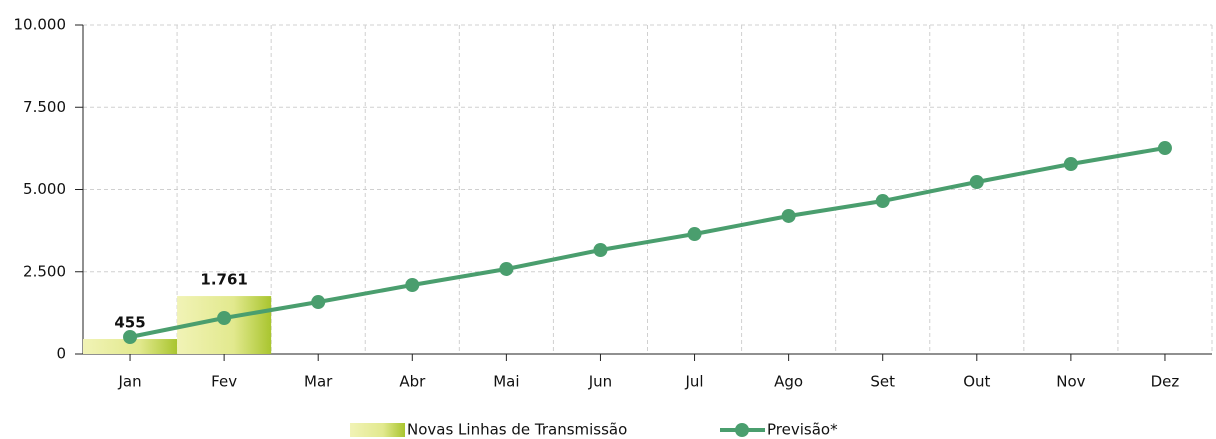  Describe the element at coordinates (1165, 382) in the screenshot. I see `x-tick-label: Dez` at that location.